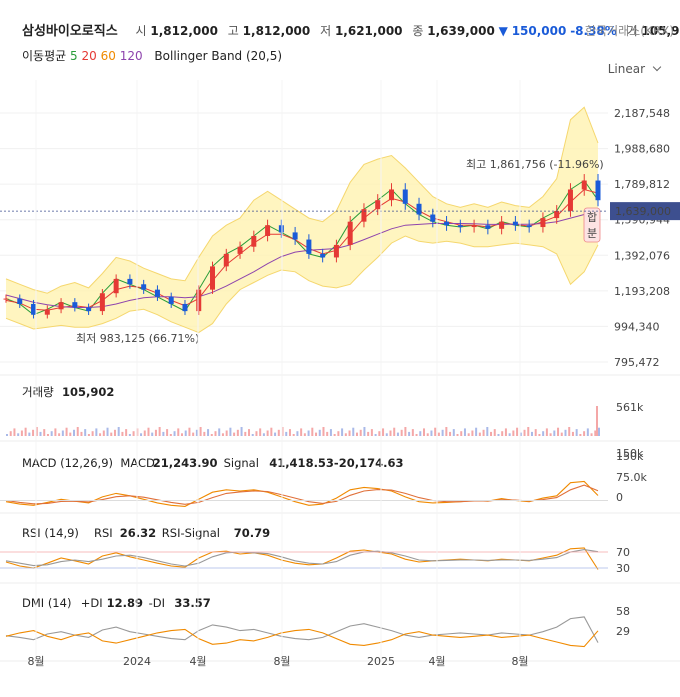 The image size is (680, 697). What do you see at coordinates (642, 291) in the screenshot?
I see `price-axis-label: 1,193,208` at bounding box center [642, 291].